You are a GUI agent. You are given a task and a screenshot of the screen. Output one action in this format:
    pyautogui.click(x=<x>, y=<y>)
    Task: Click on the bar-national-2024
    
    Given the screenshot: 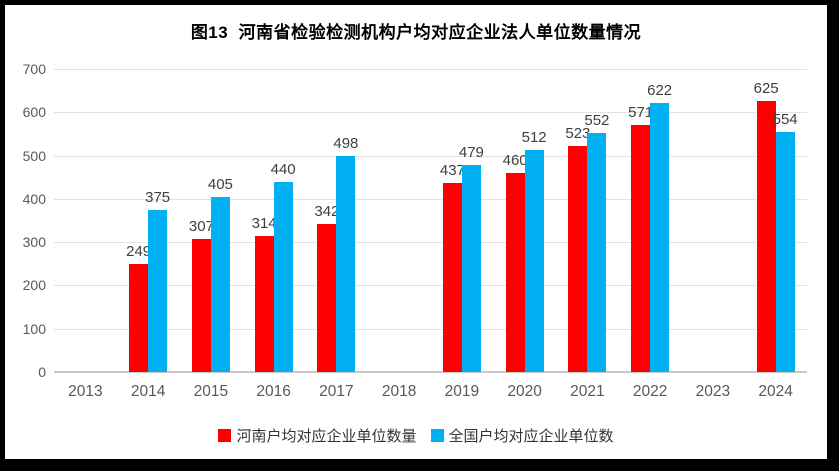 What is the action you would take?
    pyautogui.click(x=785, y=252)
    